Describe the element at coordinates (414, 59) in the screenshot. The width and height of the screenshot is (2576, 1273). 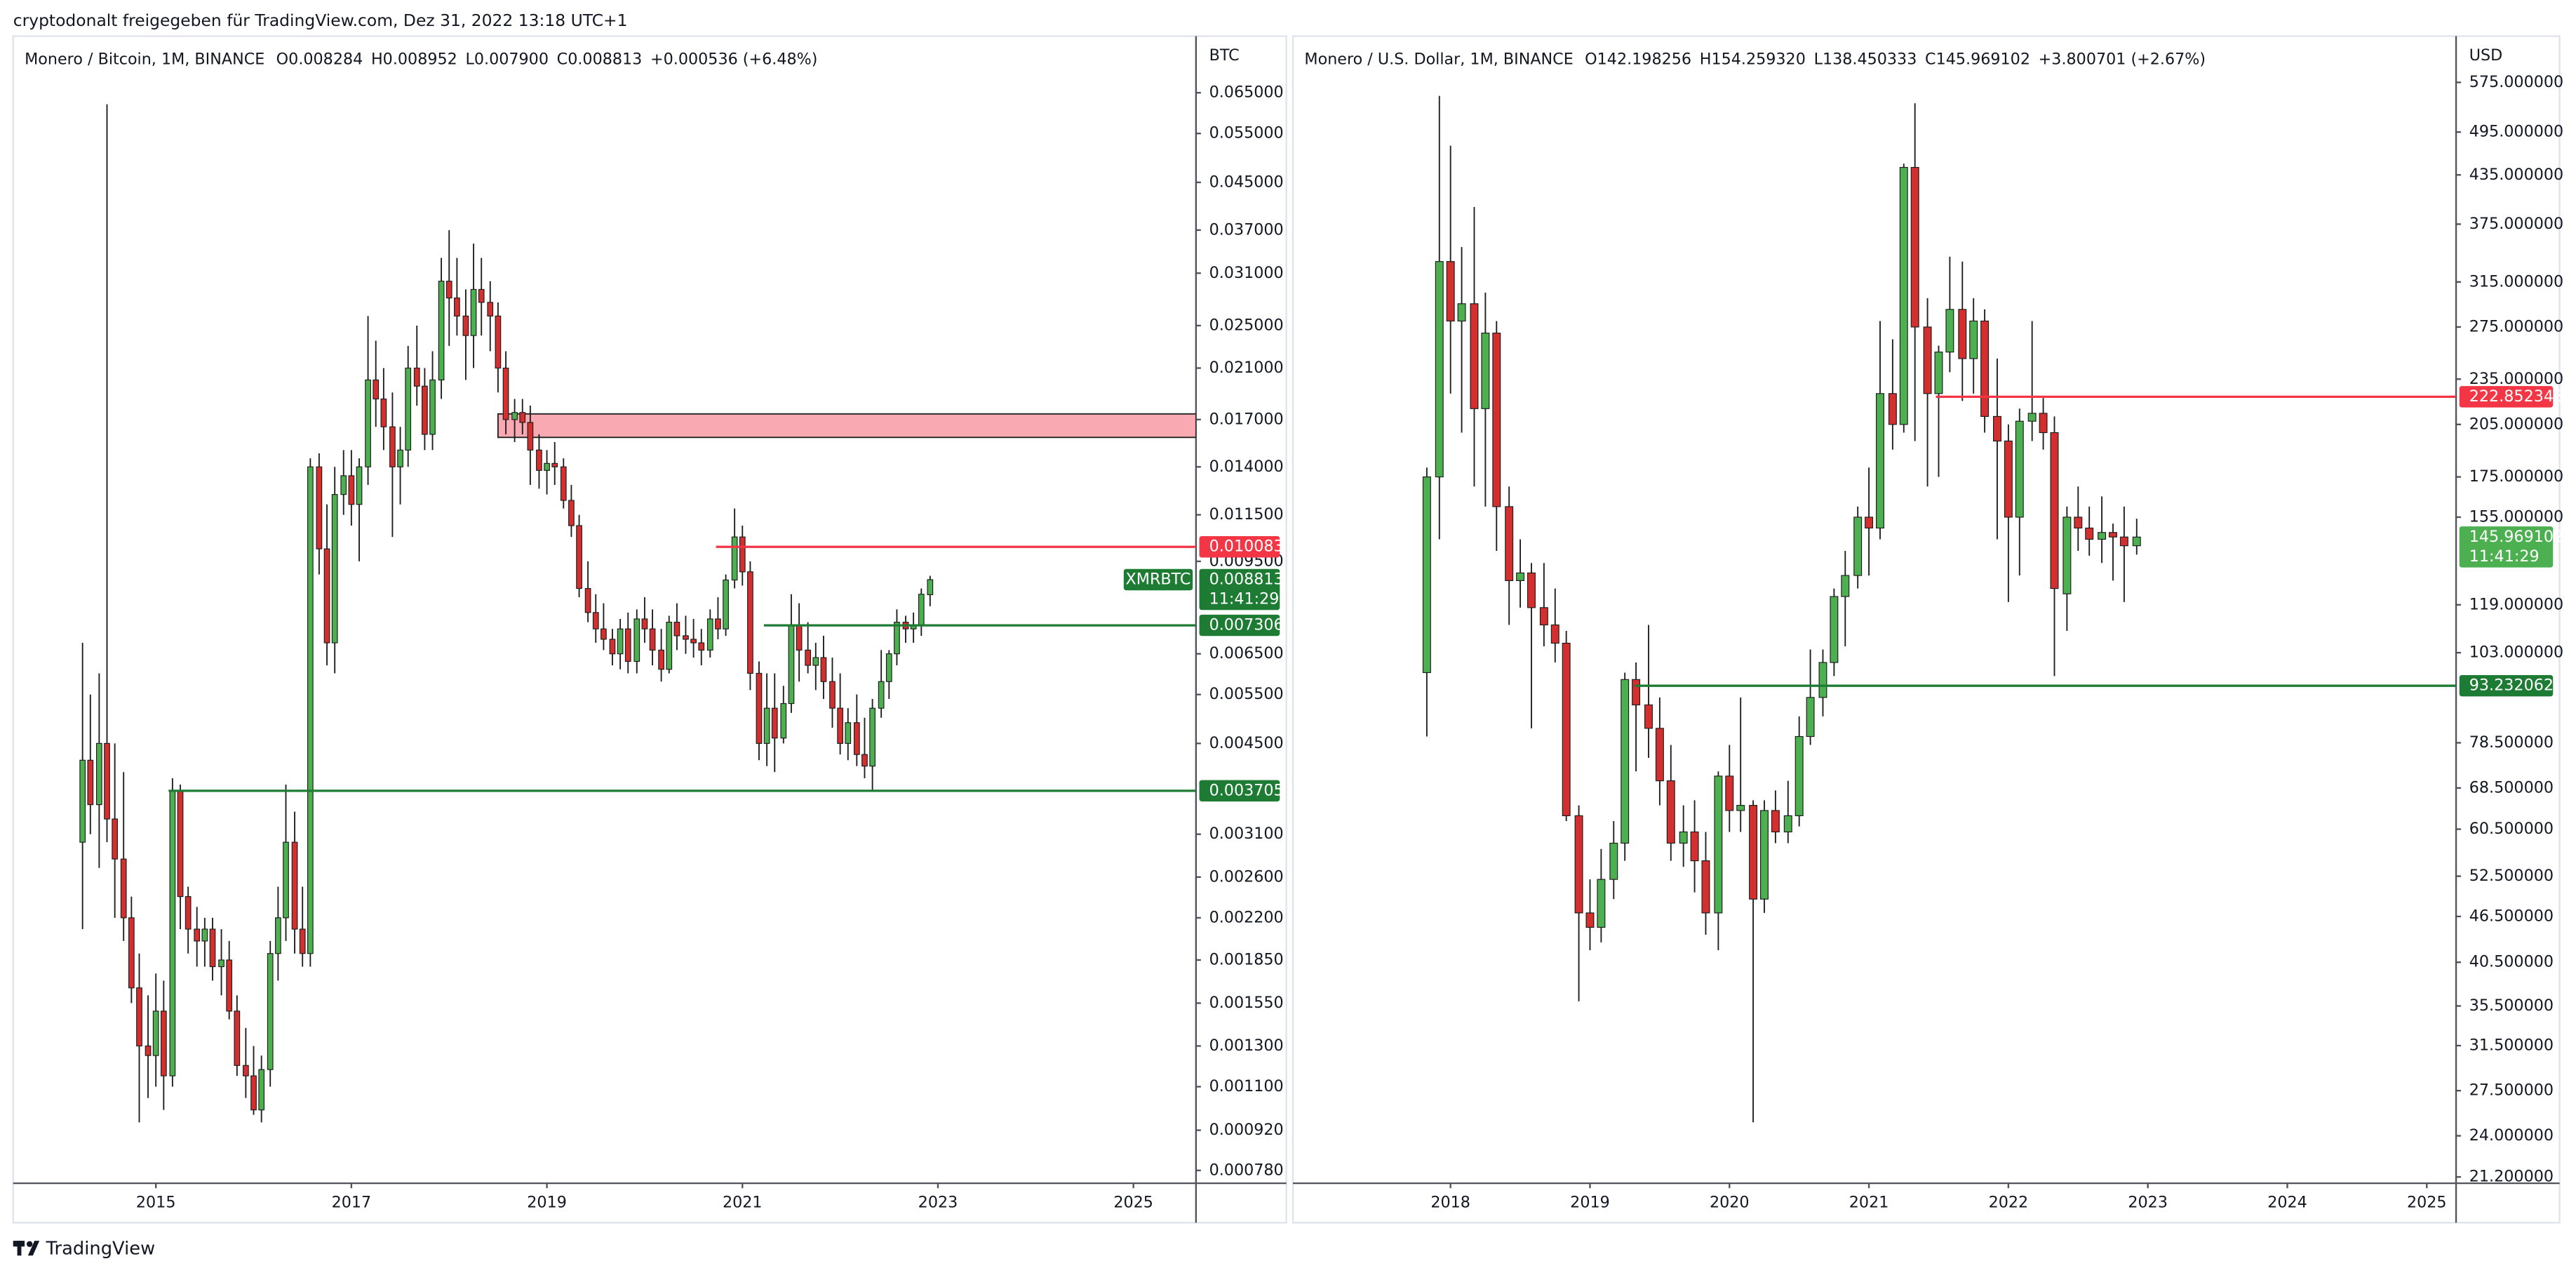
I see `legend-value: H0.008952` at that location.